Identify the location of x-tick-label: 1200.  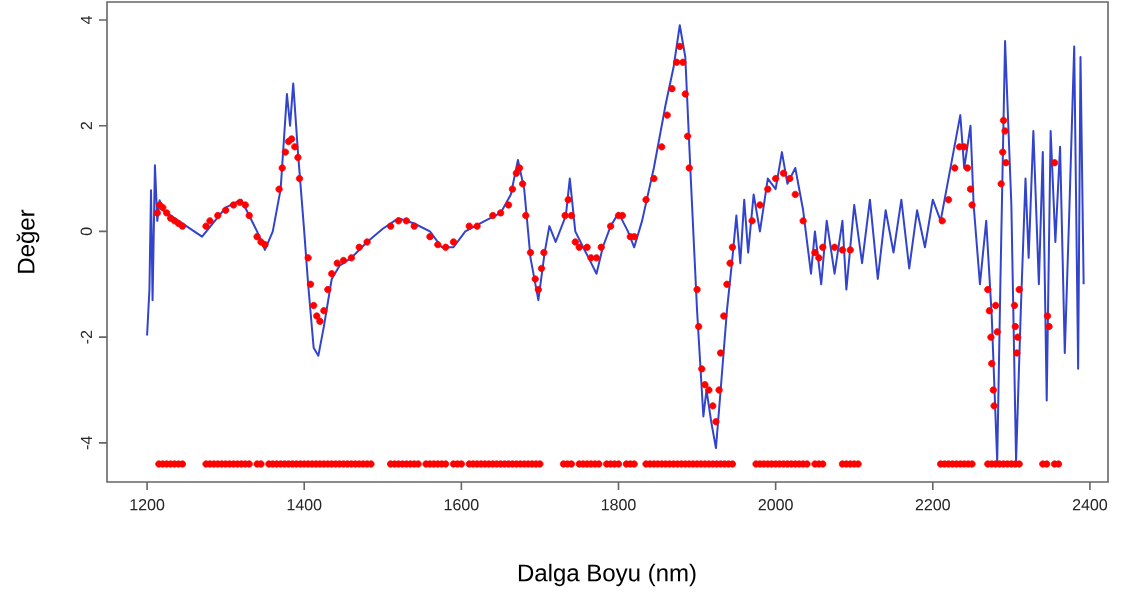
(147, 505).